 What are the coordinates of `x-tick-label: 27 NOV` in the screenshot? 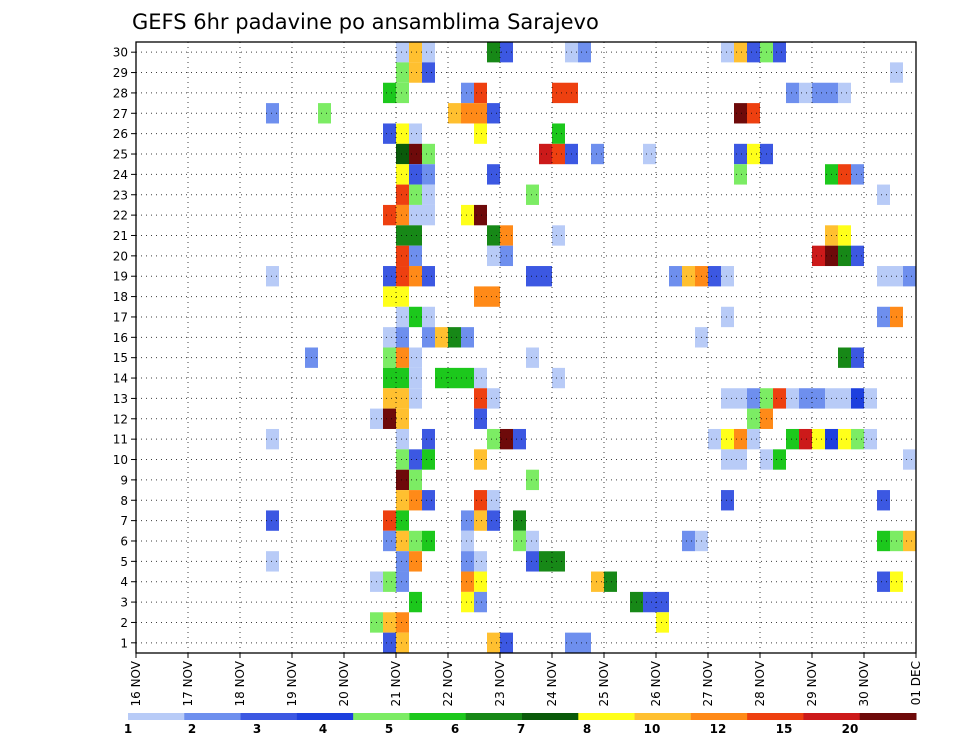 It's located at (708, 683).